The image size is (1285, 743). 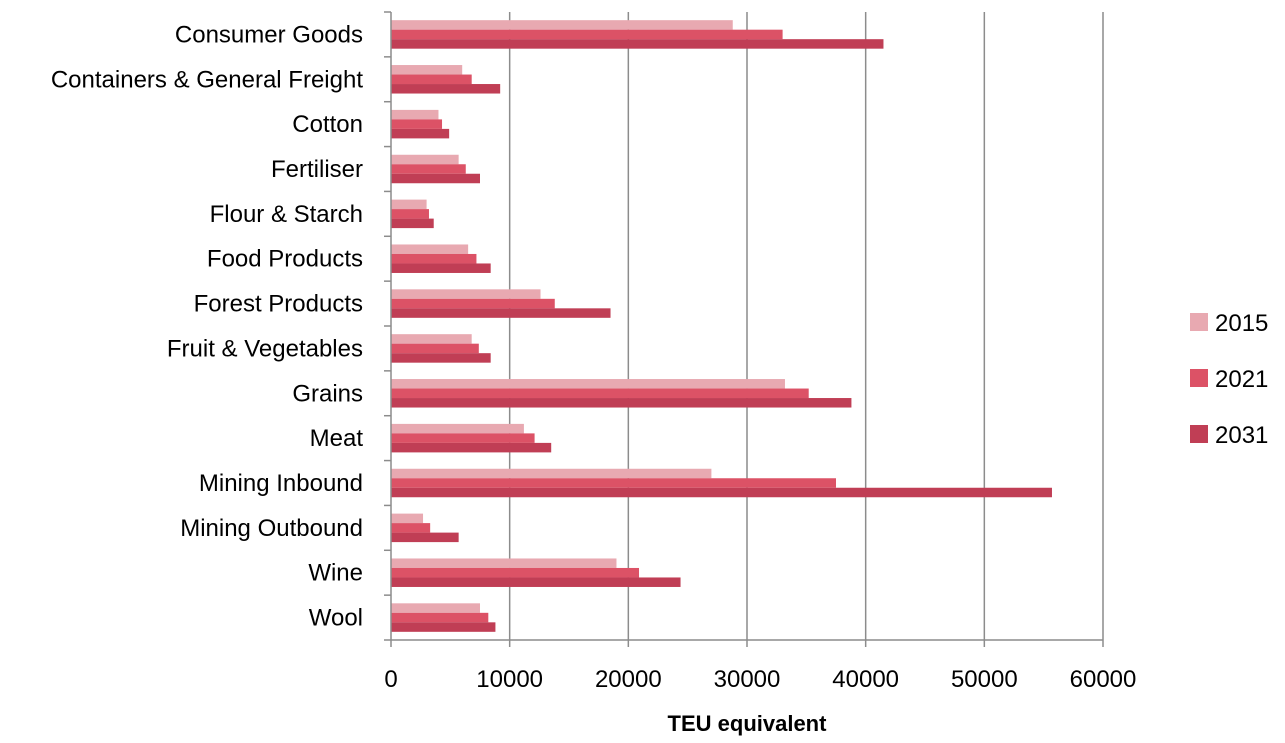 I want to click on bar-fruit-and-vegetables-2031, so click(x=441, y=358).